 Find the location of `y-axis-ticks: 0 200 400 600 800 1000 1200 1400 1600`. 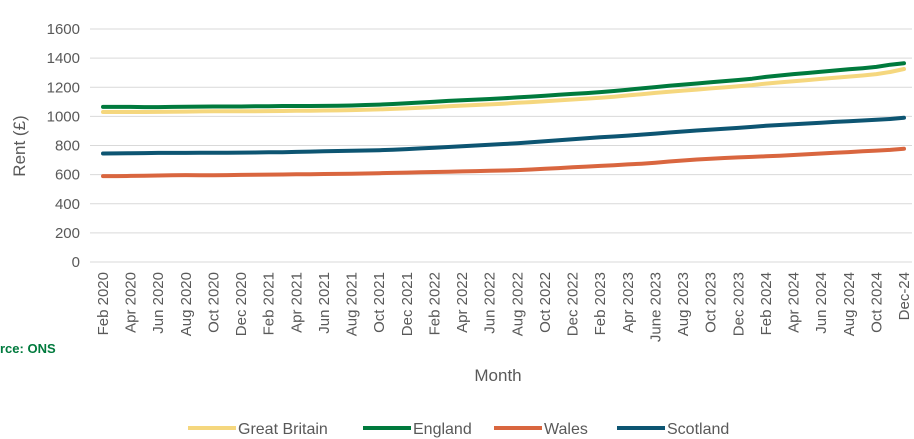

y-axis-ticks: 0 200 400 600 800 1000 1200 1400 1600 is located at coordinates (63, 146).